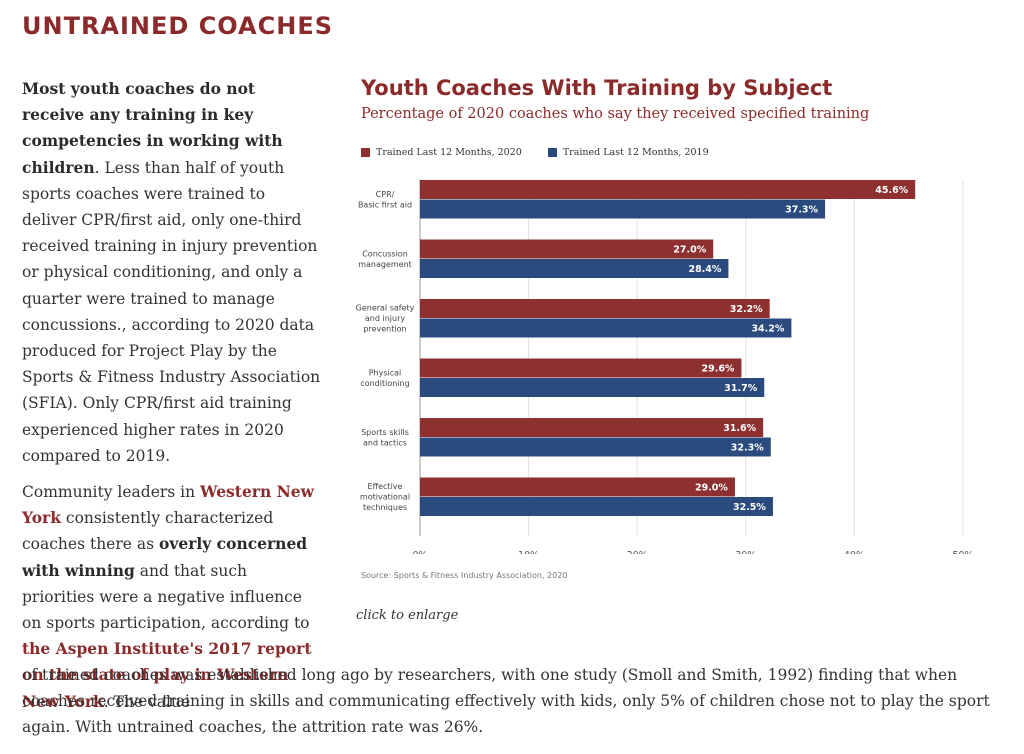 The image size is (1024, 754). What do you see at coordinates (419, 552) in the screenshot?
I see `x-tick-label: 0%` at bounding box center [419, 552].